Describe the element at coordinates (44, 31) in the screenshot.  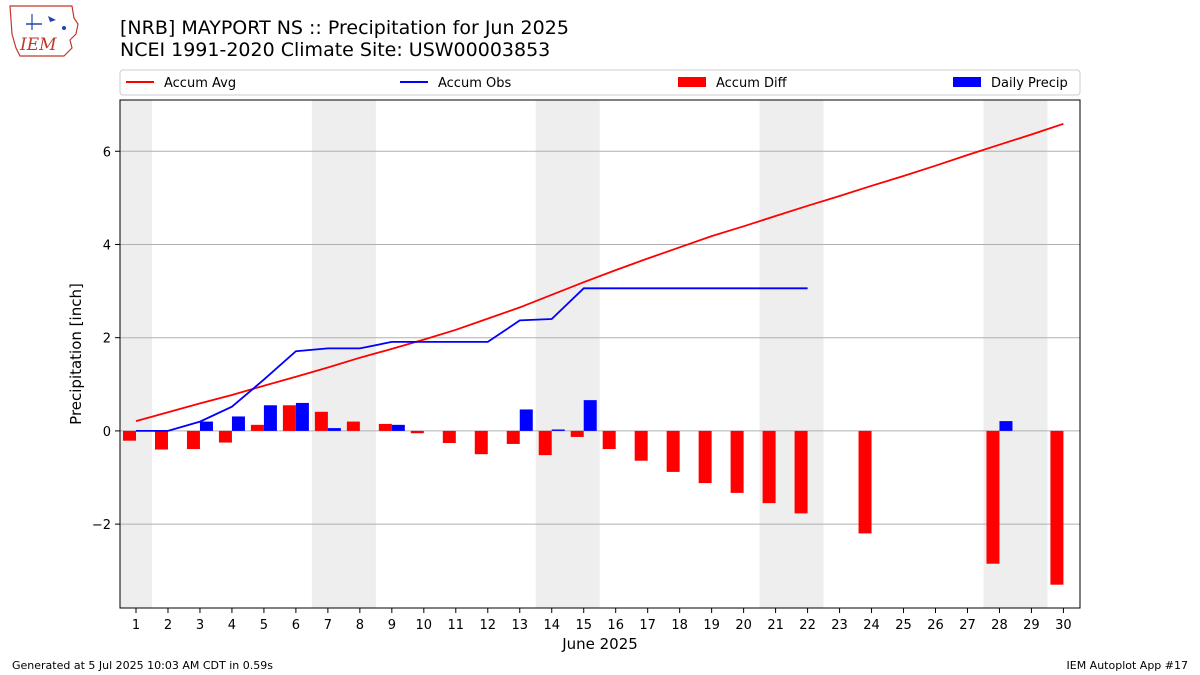
I see `iem-logo-graphic: IEM` at that location.